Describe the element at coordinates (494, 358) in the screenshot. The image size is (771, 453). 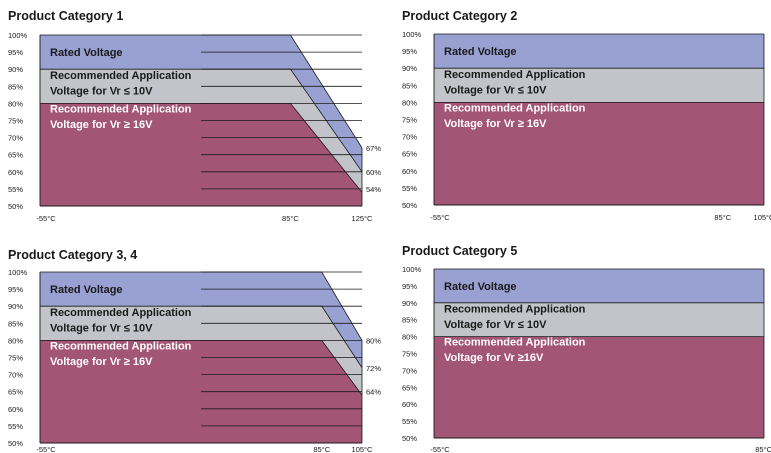
I see `series-label: Voltage for Vr ≥16V` at that location.